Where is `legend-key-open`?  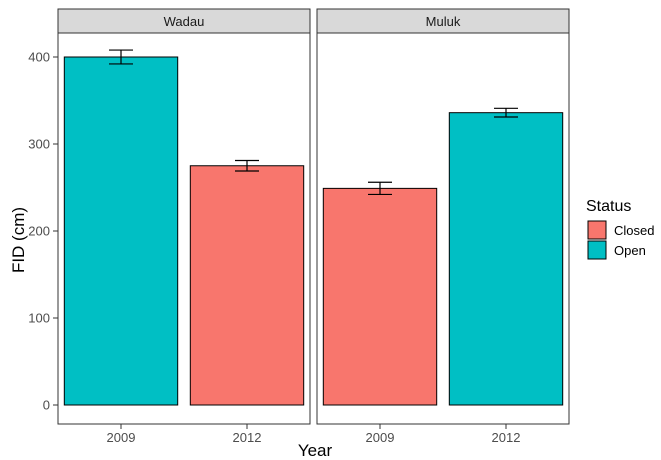
legend-key-open is located at coordinates (597, 250).